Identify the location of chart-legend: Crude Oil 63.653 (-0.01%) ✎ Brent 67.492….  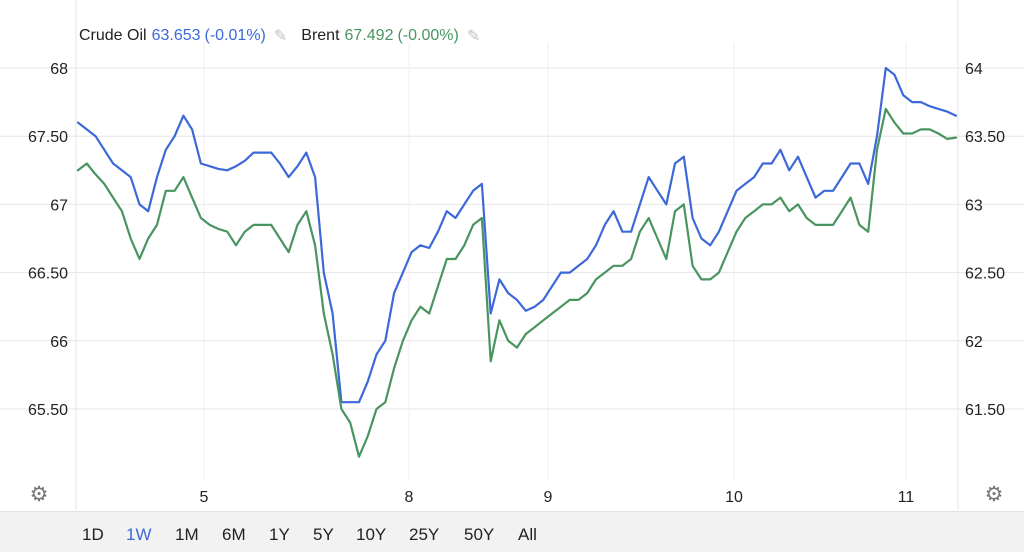
(286, 36).